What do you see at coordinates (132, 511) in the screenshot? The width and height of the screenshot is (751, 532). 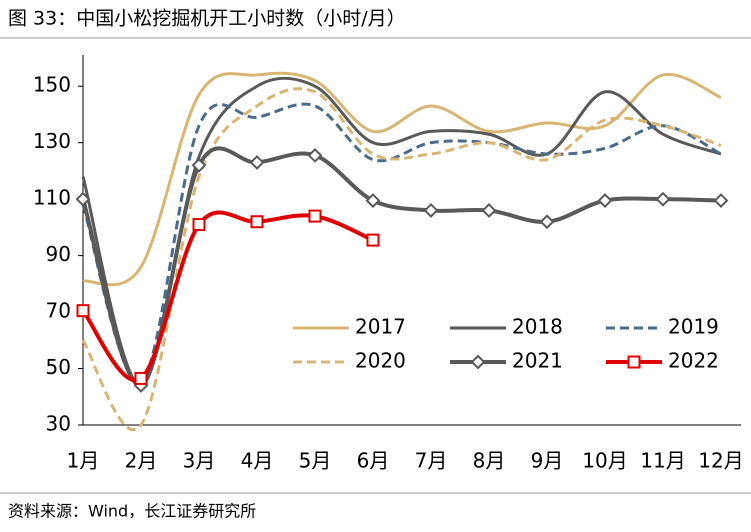 I see `source: 资料来源：Wind，长江证券研究所` at bounding box center [132, 511].